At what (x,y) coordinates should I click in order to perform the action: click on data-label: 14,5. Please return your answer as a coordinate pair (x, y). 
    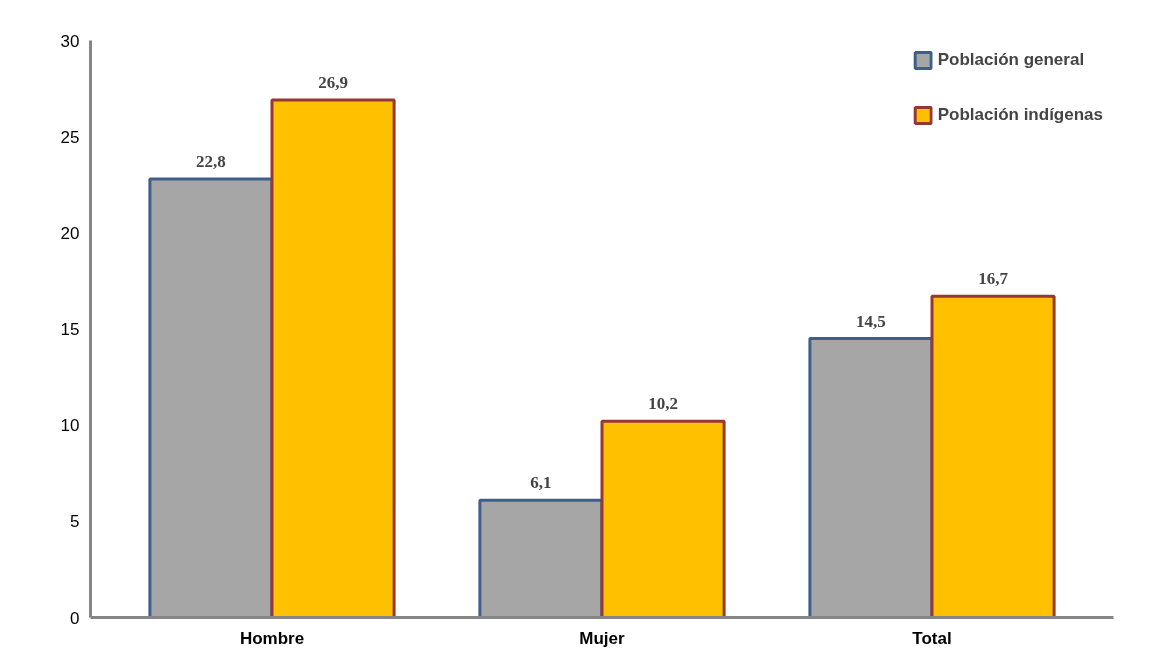
    Looking at the image, I should click on (871, 321).